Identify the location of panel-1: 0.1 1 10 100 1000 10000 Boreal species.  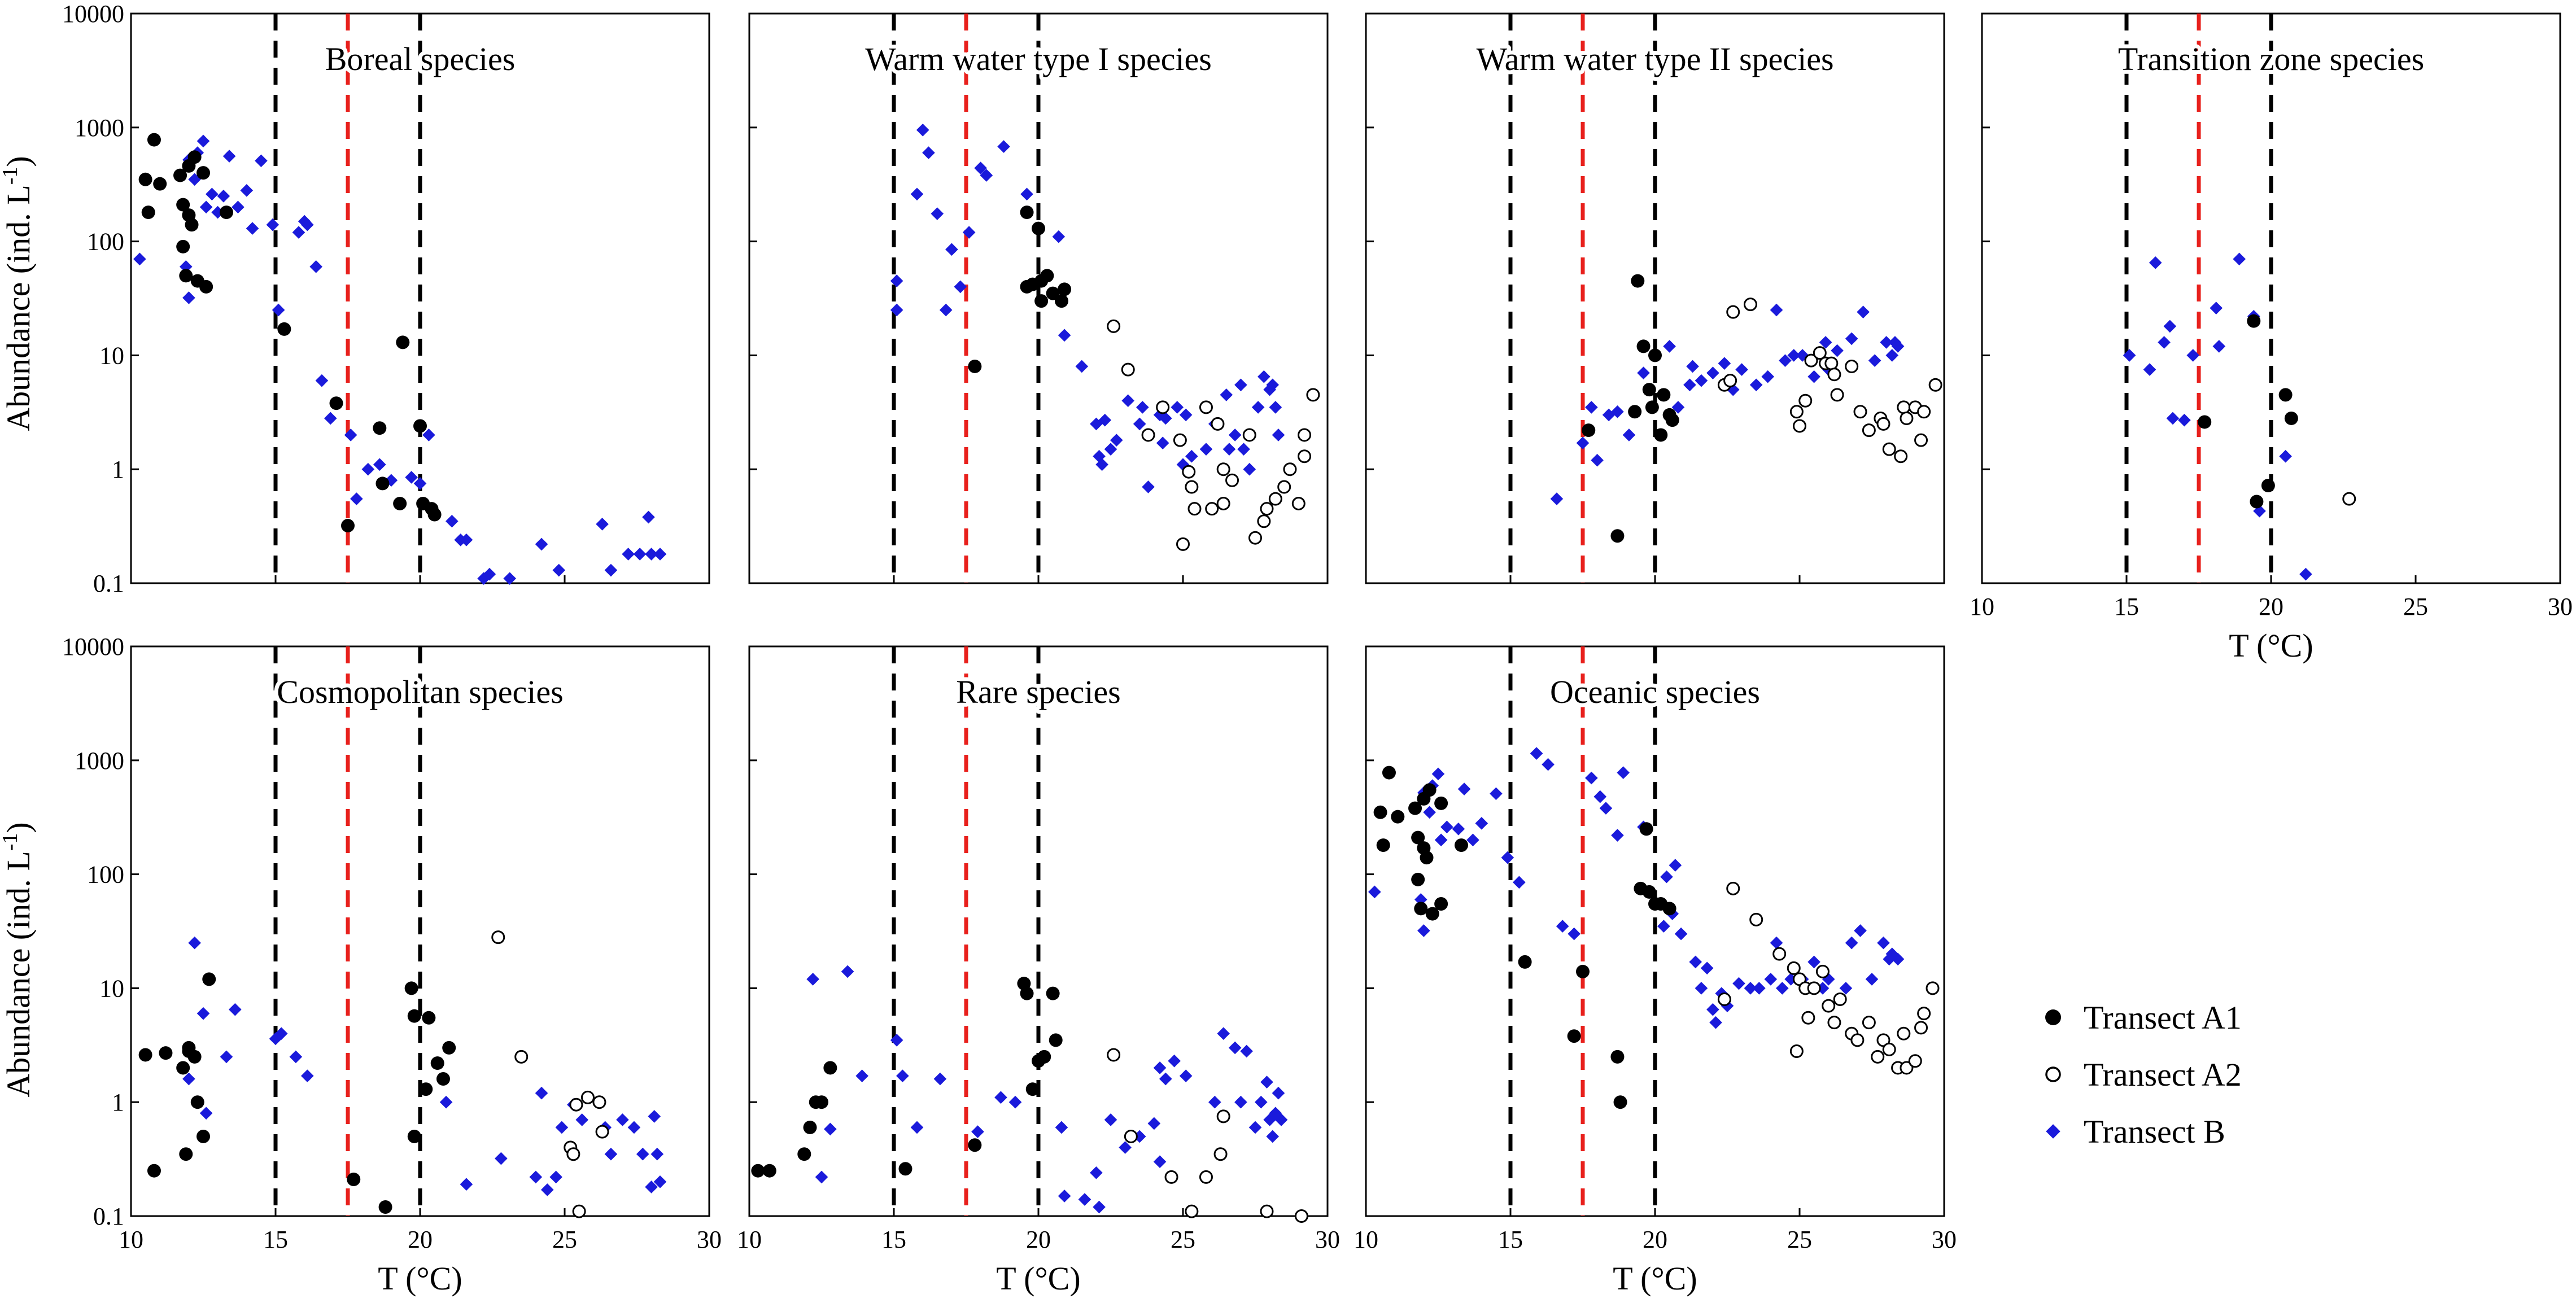
(386, 298).